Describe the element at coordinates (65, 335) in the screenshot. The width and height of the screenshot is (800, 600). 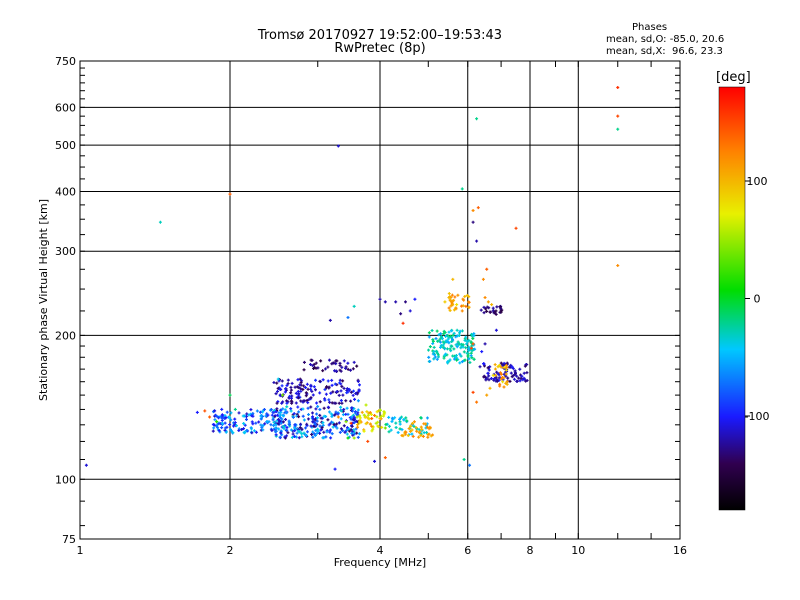
I see `y-tick-label: 200` at that location.